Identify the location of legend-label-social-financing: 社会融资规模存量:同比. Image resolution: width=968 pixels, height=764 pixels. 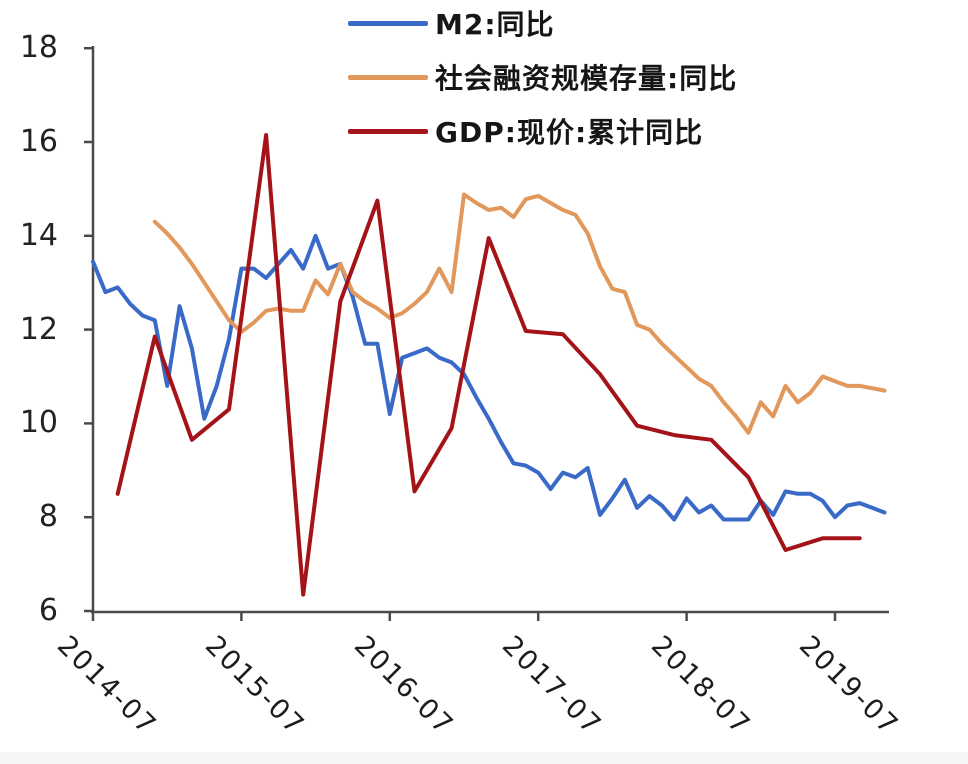
(586, 78).